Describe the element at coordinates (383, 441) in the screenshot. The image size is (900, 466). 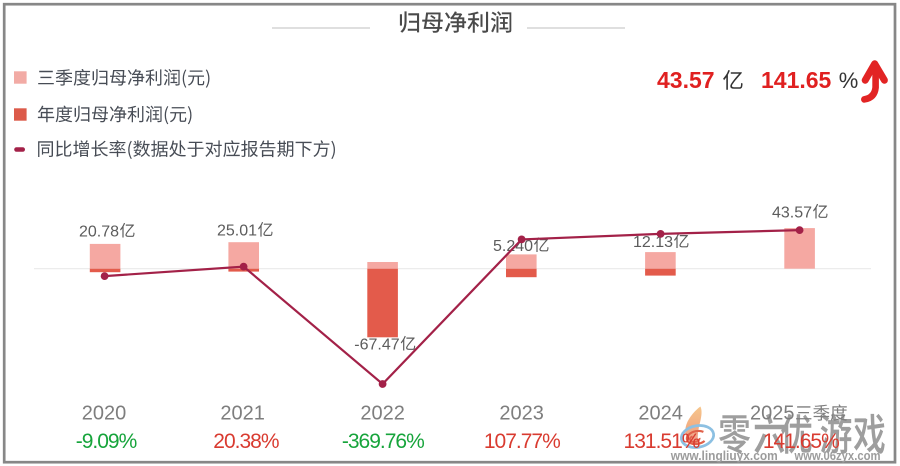
I see `svg-text: -369.76%` at that location.